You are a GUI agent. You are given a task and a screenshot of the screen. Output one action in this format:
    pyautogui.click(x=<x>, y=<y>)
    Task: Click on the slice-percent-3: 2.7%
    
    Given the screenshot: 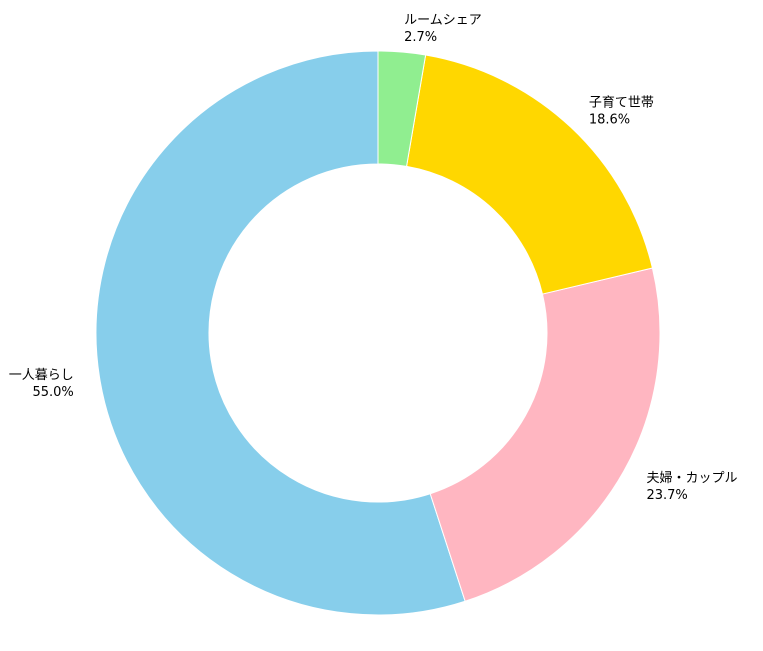 What is the action you would take?
    pyautogui.click(x=420, y=37)
    